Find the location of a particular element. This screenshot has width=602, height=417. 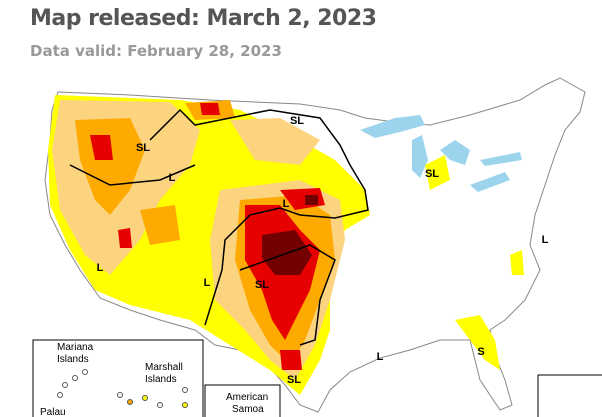

title: Map released: March 2, 2023 is located at coordinates (203, 18).